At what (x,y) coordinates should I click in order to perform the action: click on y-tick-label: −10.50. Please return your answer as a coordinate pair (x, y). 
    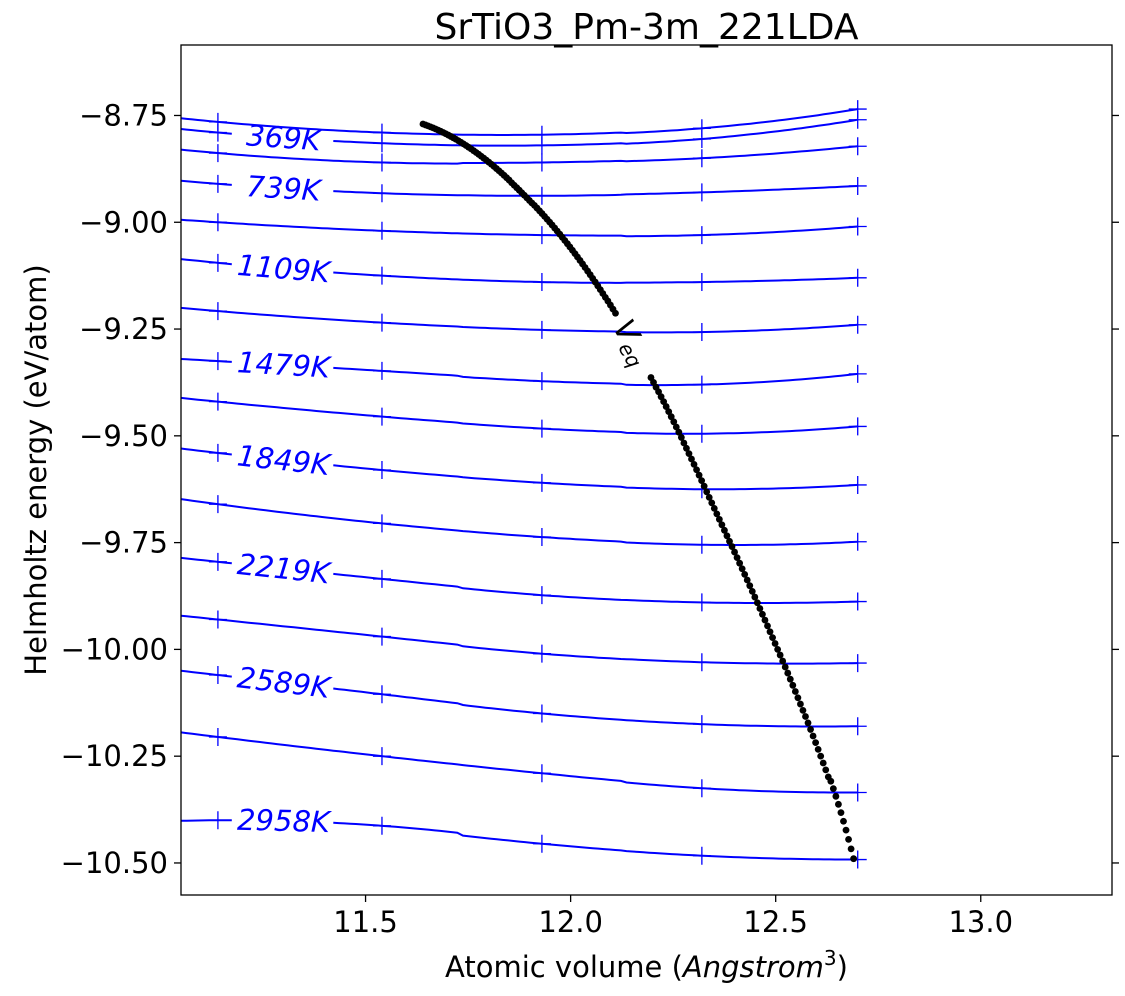
    Looking at the image, I should click on (114, 863).